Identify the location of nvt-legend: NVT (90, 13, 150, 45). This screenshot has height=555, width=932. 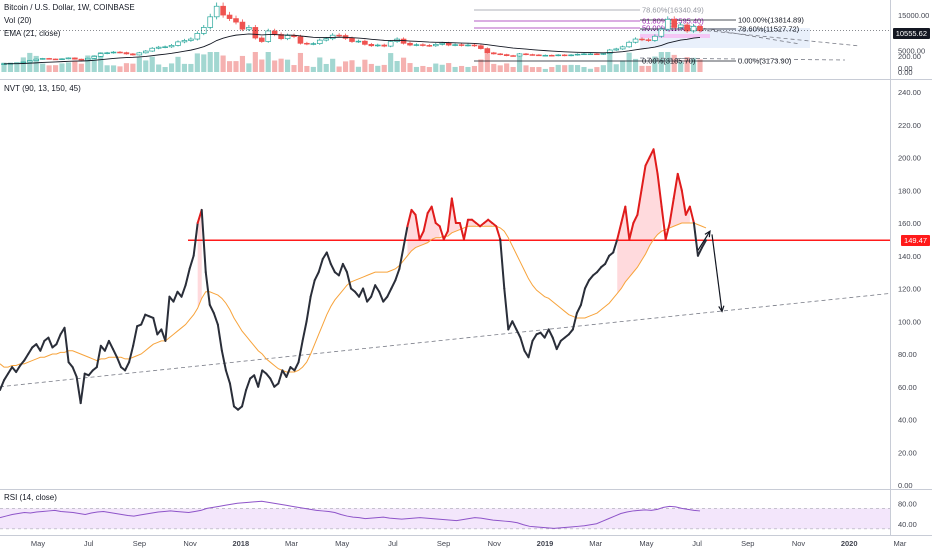
(42, 88).